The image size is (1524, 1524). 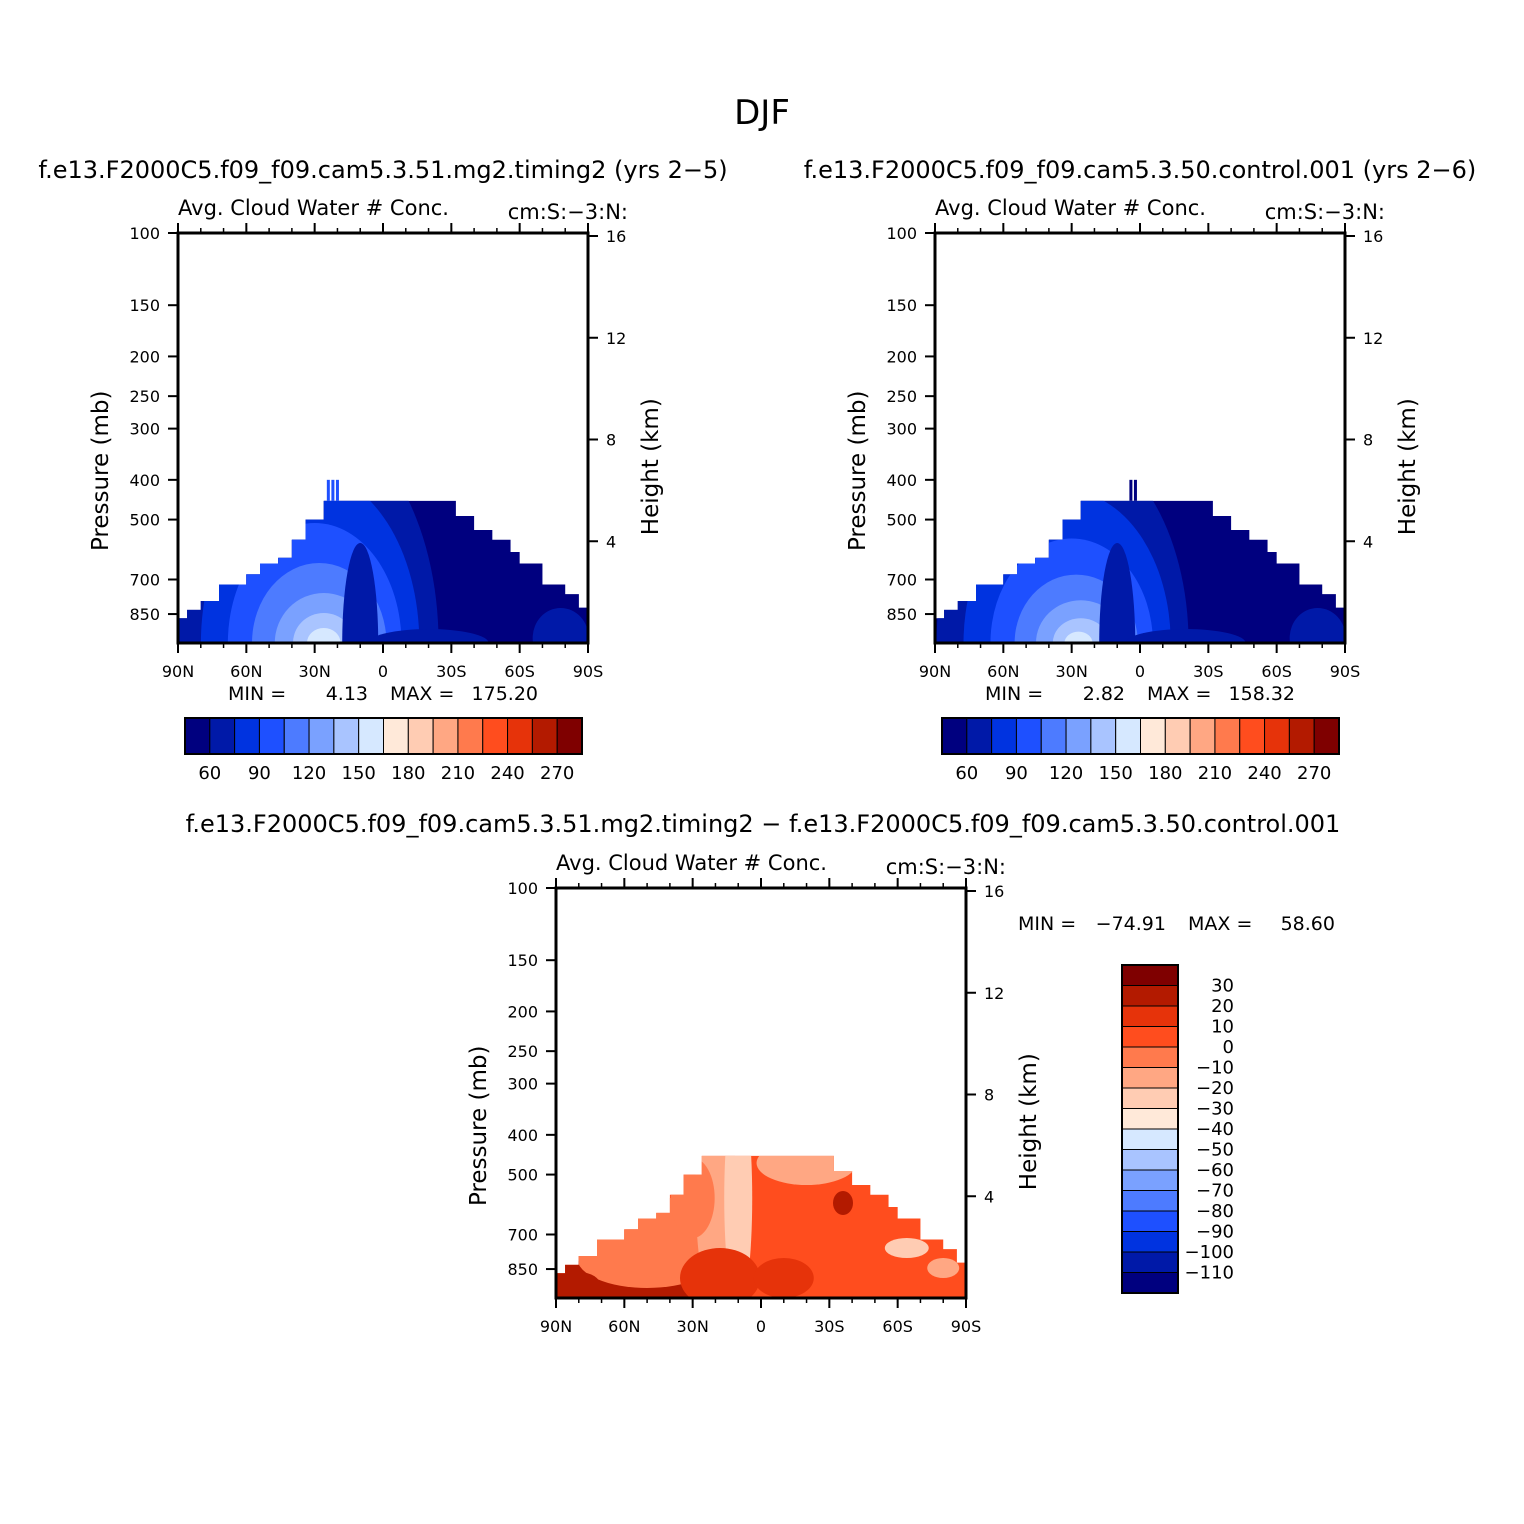 I want to click on colorbar-label: 210, so click(x=458, y=773).